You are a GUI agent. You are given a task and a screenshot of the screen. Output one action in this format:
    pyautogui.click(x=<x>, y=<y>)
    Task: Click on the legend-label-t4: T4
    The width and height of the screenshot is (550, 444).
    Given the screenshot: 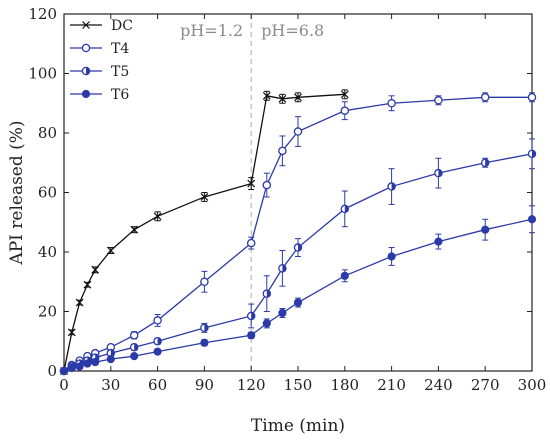 What is the action you would take?
    pyautogui.click(x=120, y=49)
    